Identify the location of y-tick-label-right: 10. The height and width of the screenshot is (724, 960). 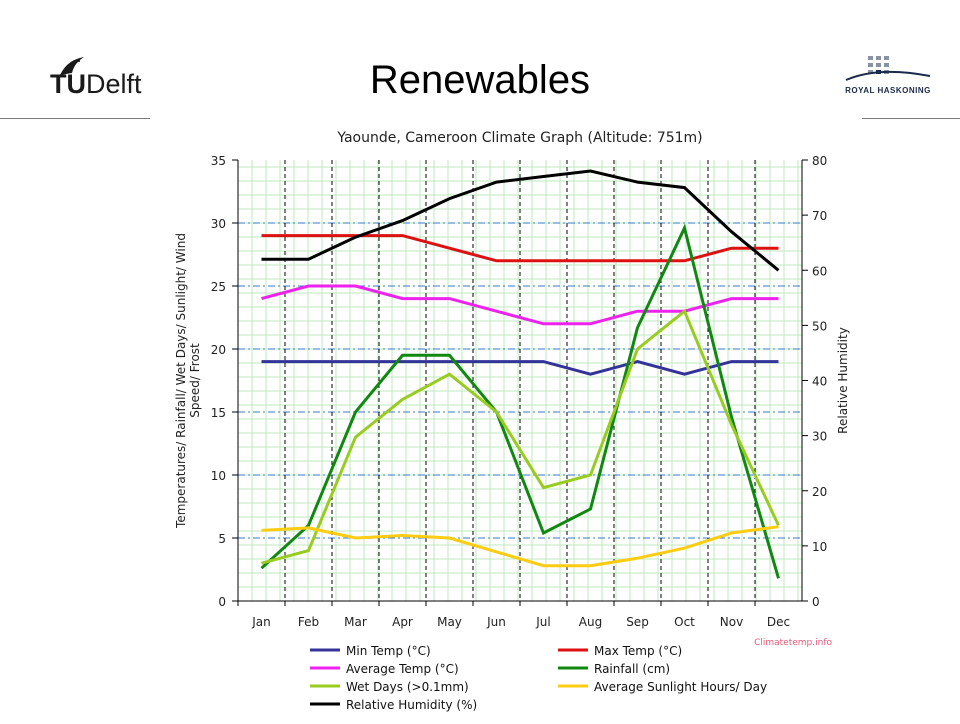
(819, 547).